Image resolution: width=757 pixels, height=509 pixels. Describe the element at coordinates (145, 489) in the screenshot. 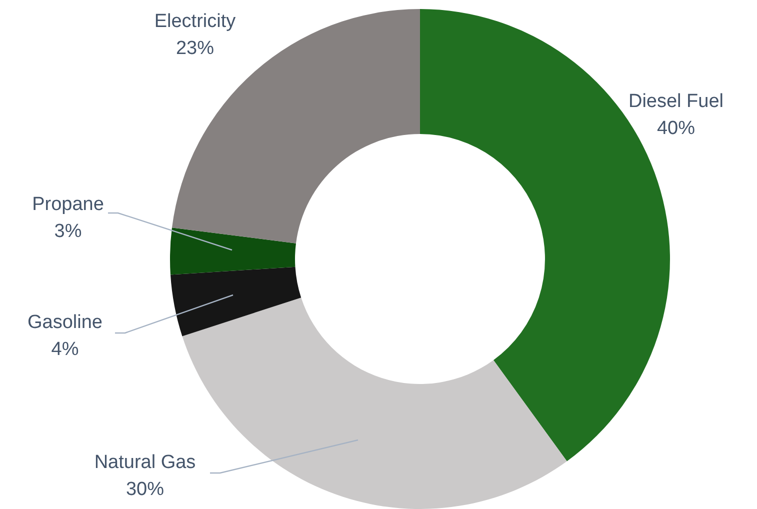

I see `data-label: 30%` at that location.